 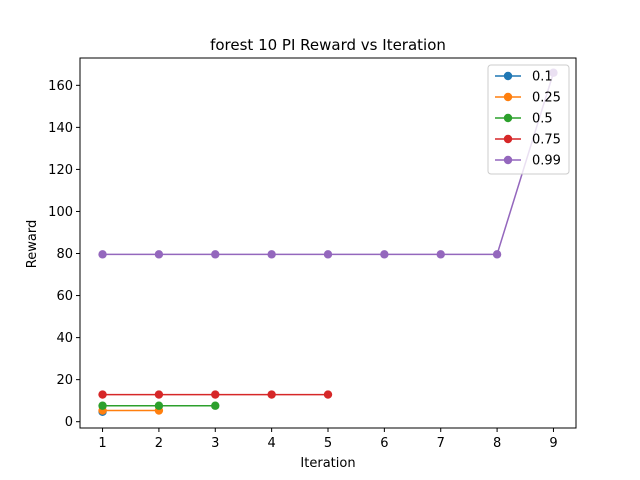 I want to click on x-tick-label: 4, so click(x=271, y=443).